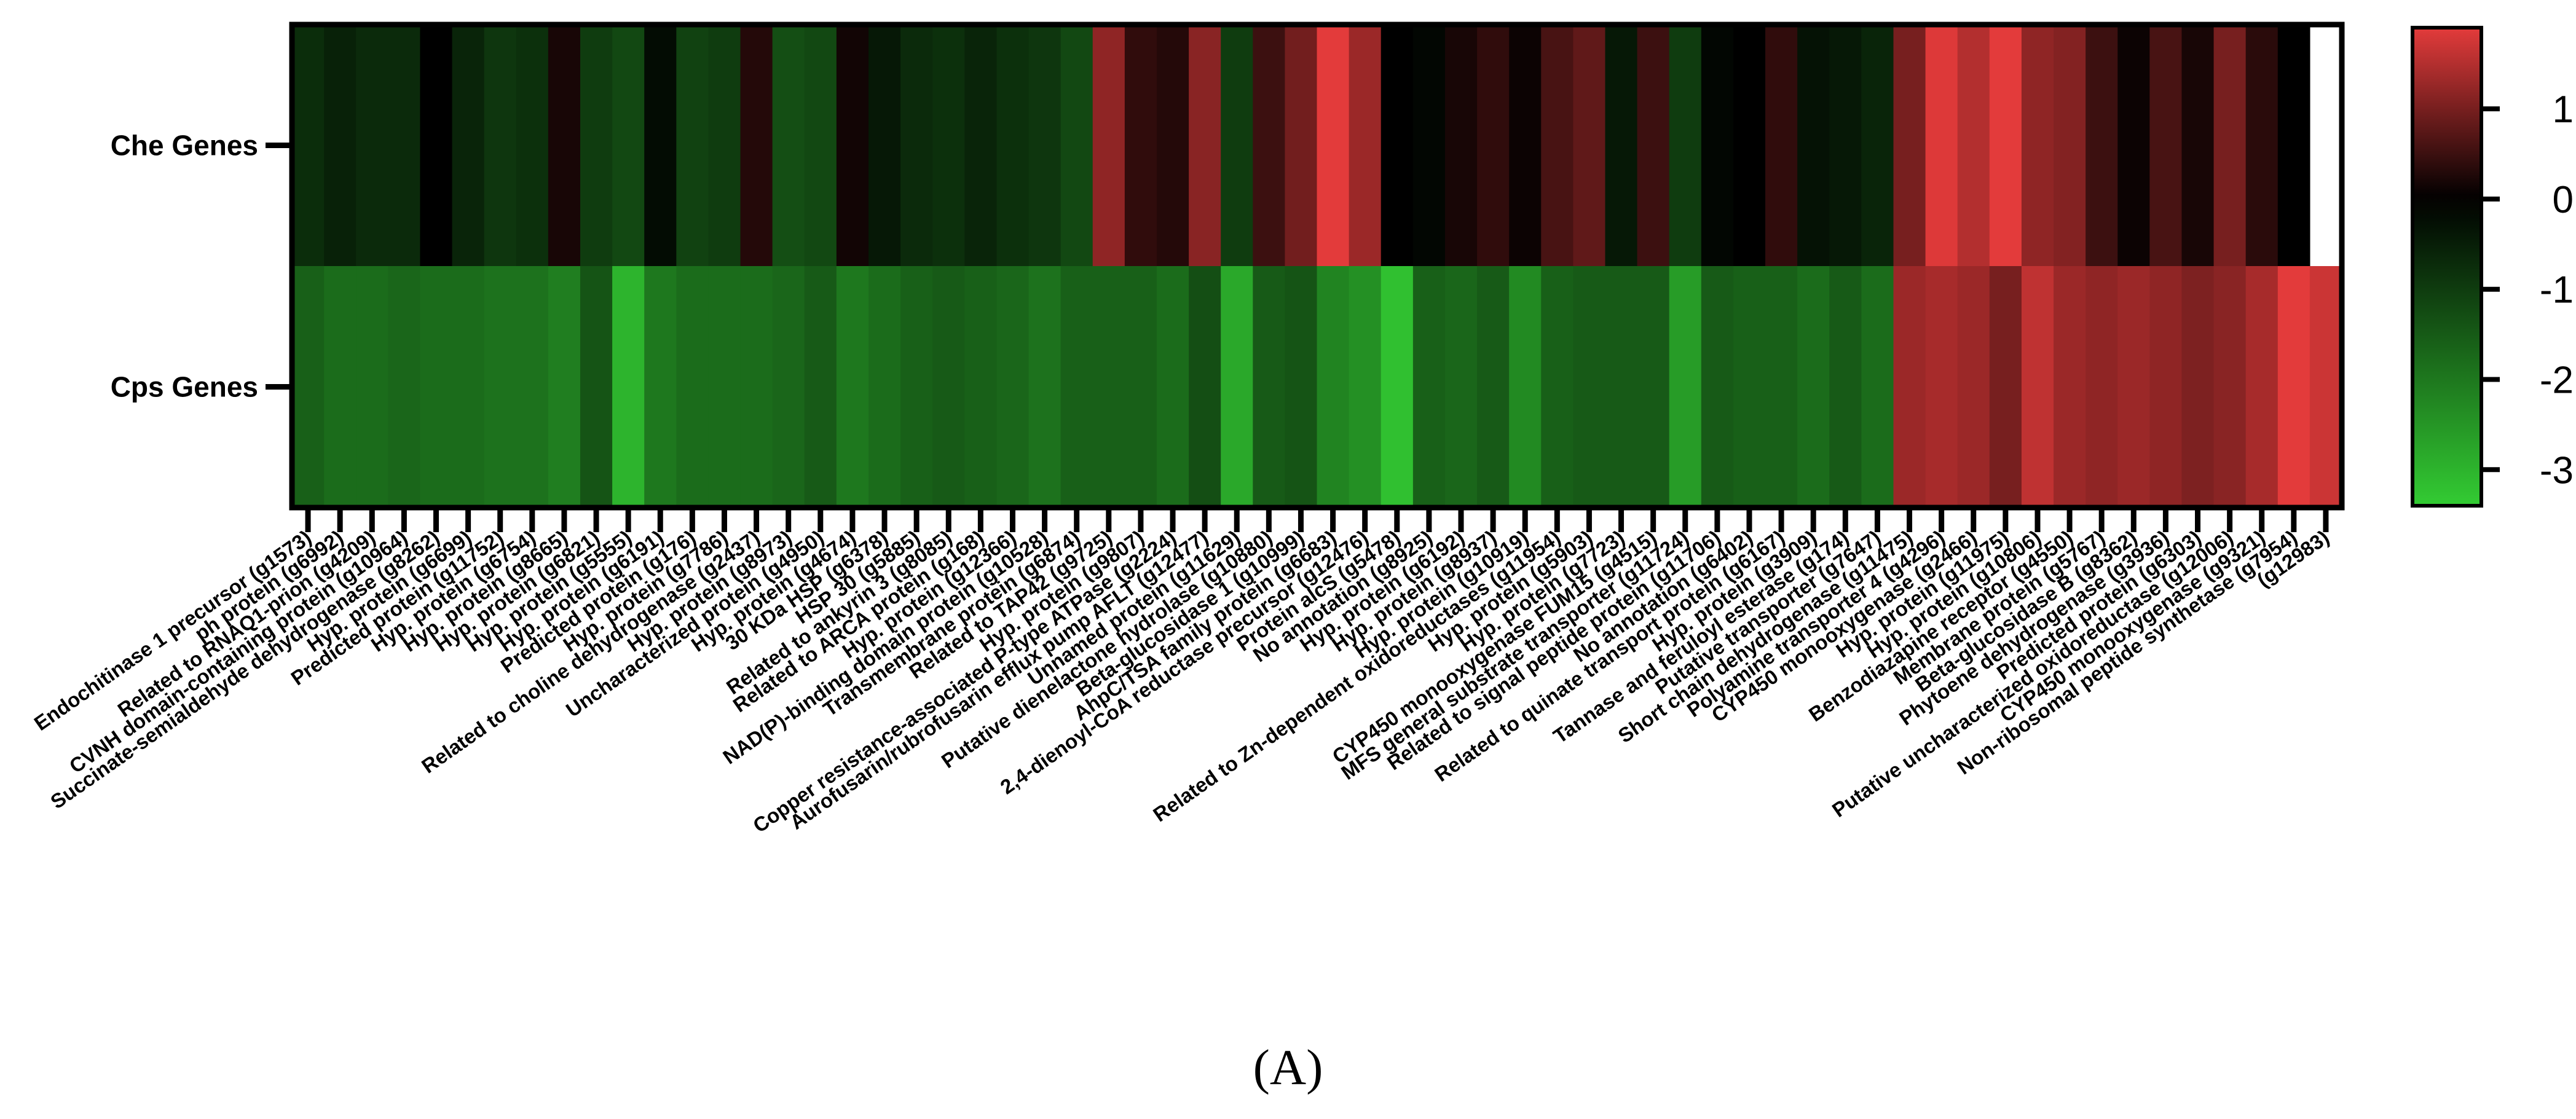  What do you see at coordinates (238, 651) in the screenshot?
I see `column-label: CVNH domain-containing protein (g10964)` at bounding box center [238, 651].